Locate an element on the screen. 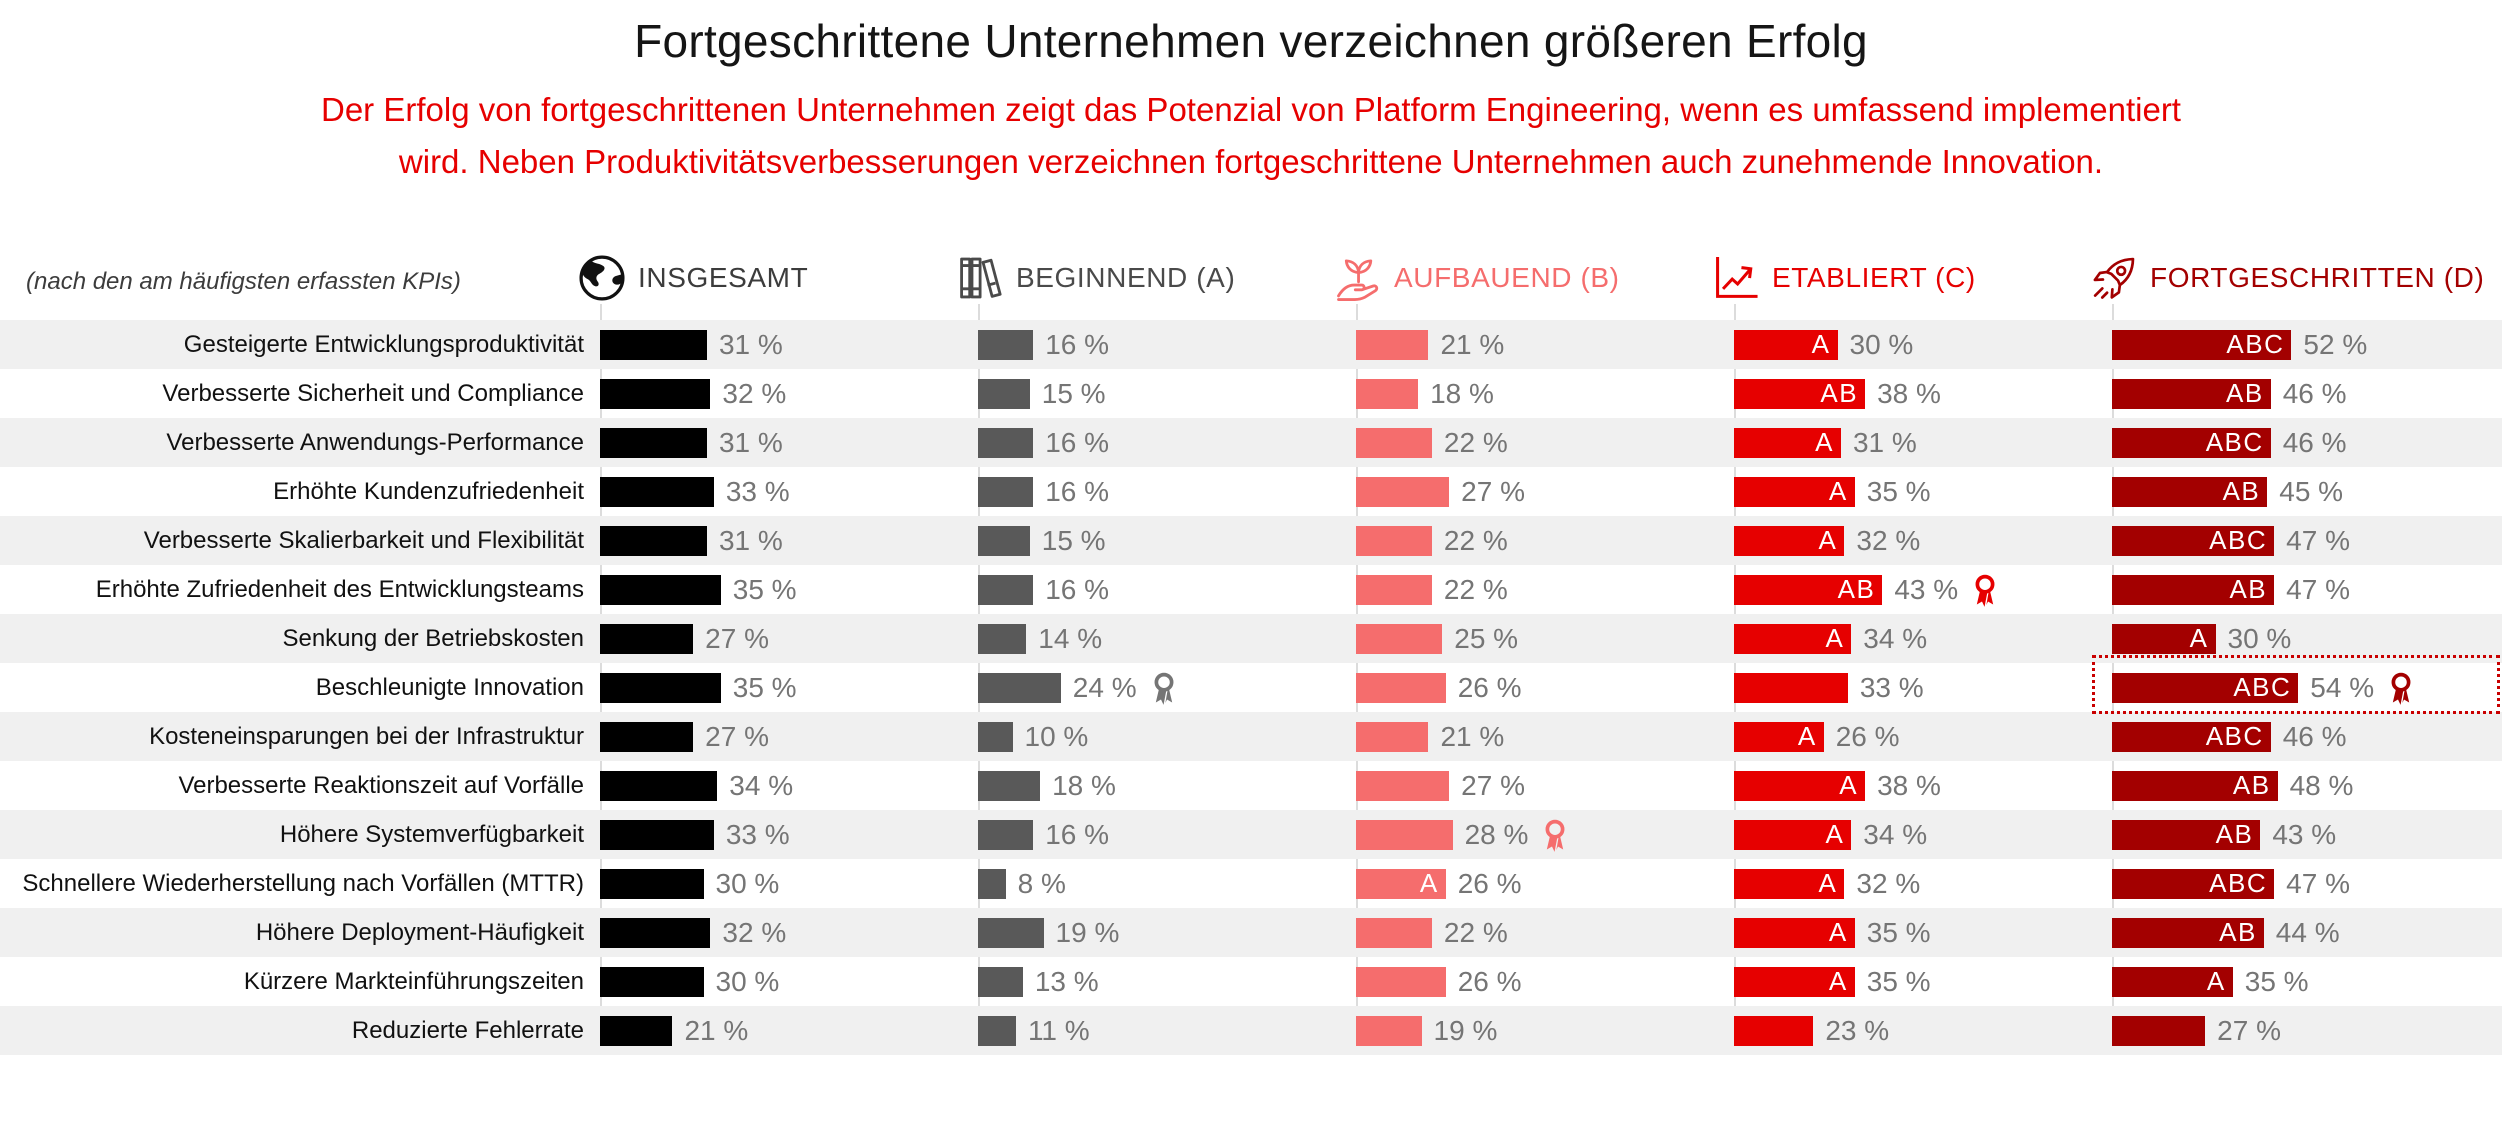 The image size is (2502, 1148). cell-beginnend: 24 % is located at coordinates (1167, 687).